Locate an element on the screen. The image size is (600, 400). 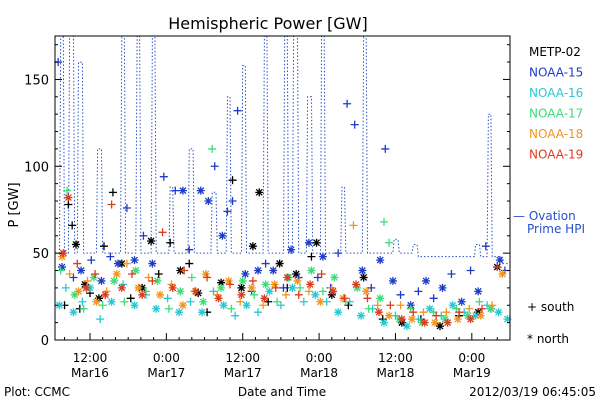
x-tick-label-date: Mar16 is located at coordinates (90, 373).